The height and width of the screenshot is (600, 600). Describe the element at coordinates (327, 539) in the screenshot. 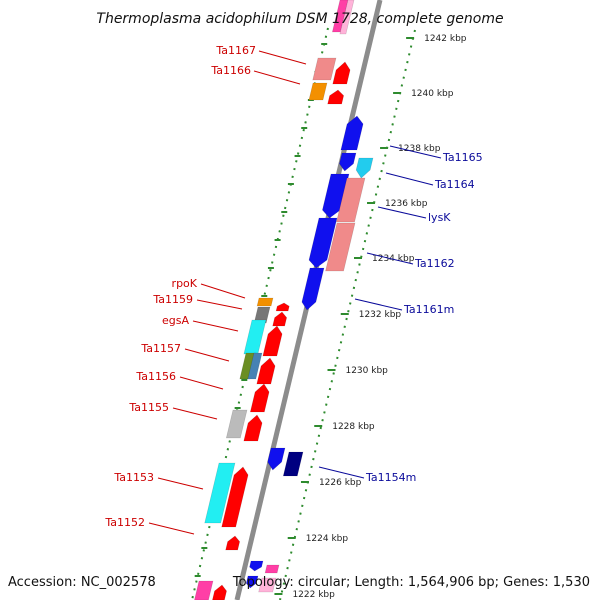

I see `tick-label: 1224 kbp` at that location.